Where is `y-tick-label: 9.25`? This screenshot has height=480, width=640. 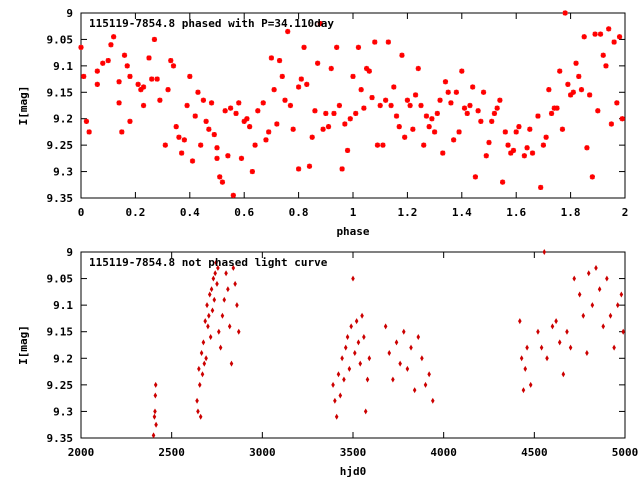 y-tick-label: 9.25 is located at coordinates (60, 385).